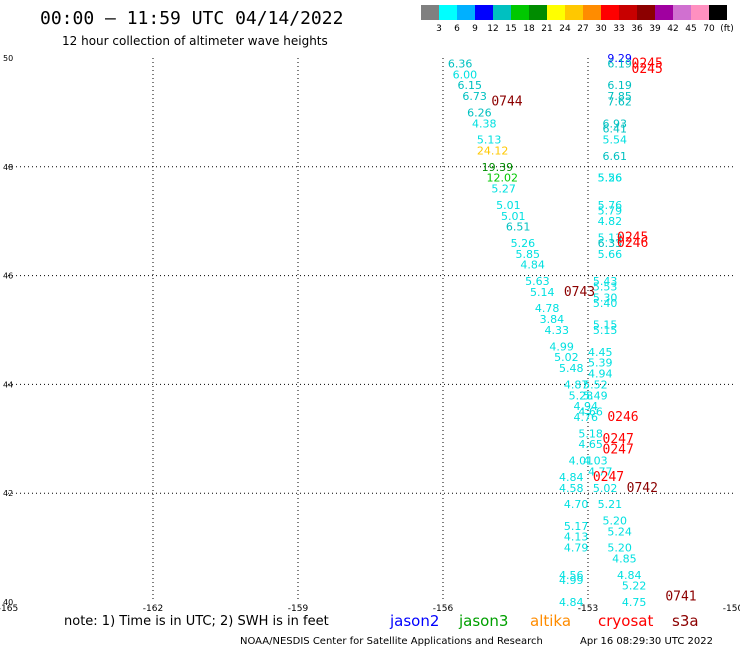  I want to click on x-tick-label: -159, so click(298, 609).